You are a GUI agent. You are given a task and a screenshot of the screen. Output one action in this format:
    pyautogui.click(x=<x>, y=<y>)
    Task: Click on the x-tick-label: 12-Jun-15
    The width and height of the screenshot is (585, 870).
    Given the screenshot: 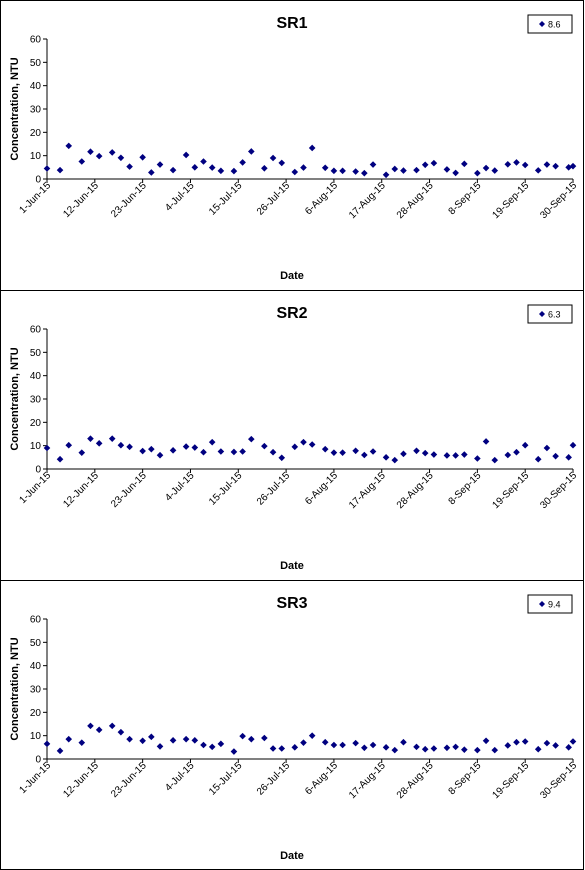 What is the action you would take?
    pyautogui.click(x=81, y=490)
    